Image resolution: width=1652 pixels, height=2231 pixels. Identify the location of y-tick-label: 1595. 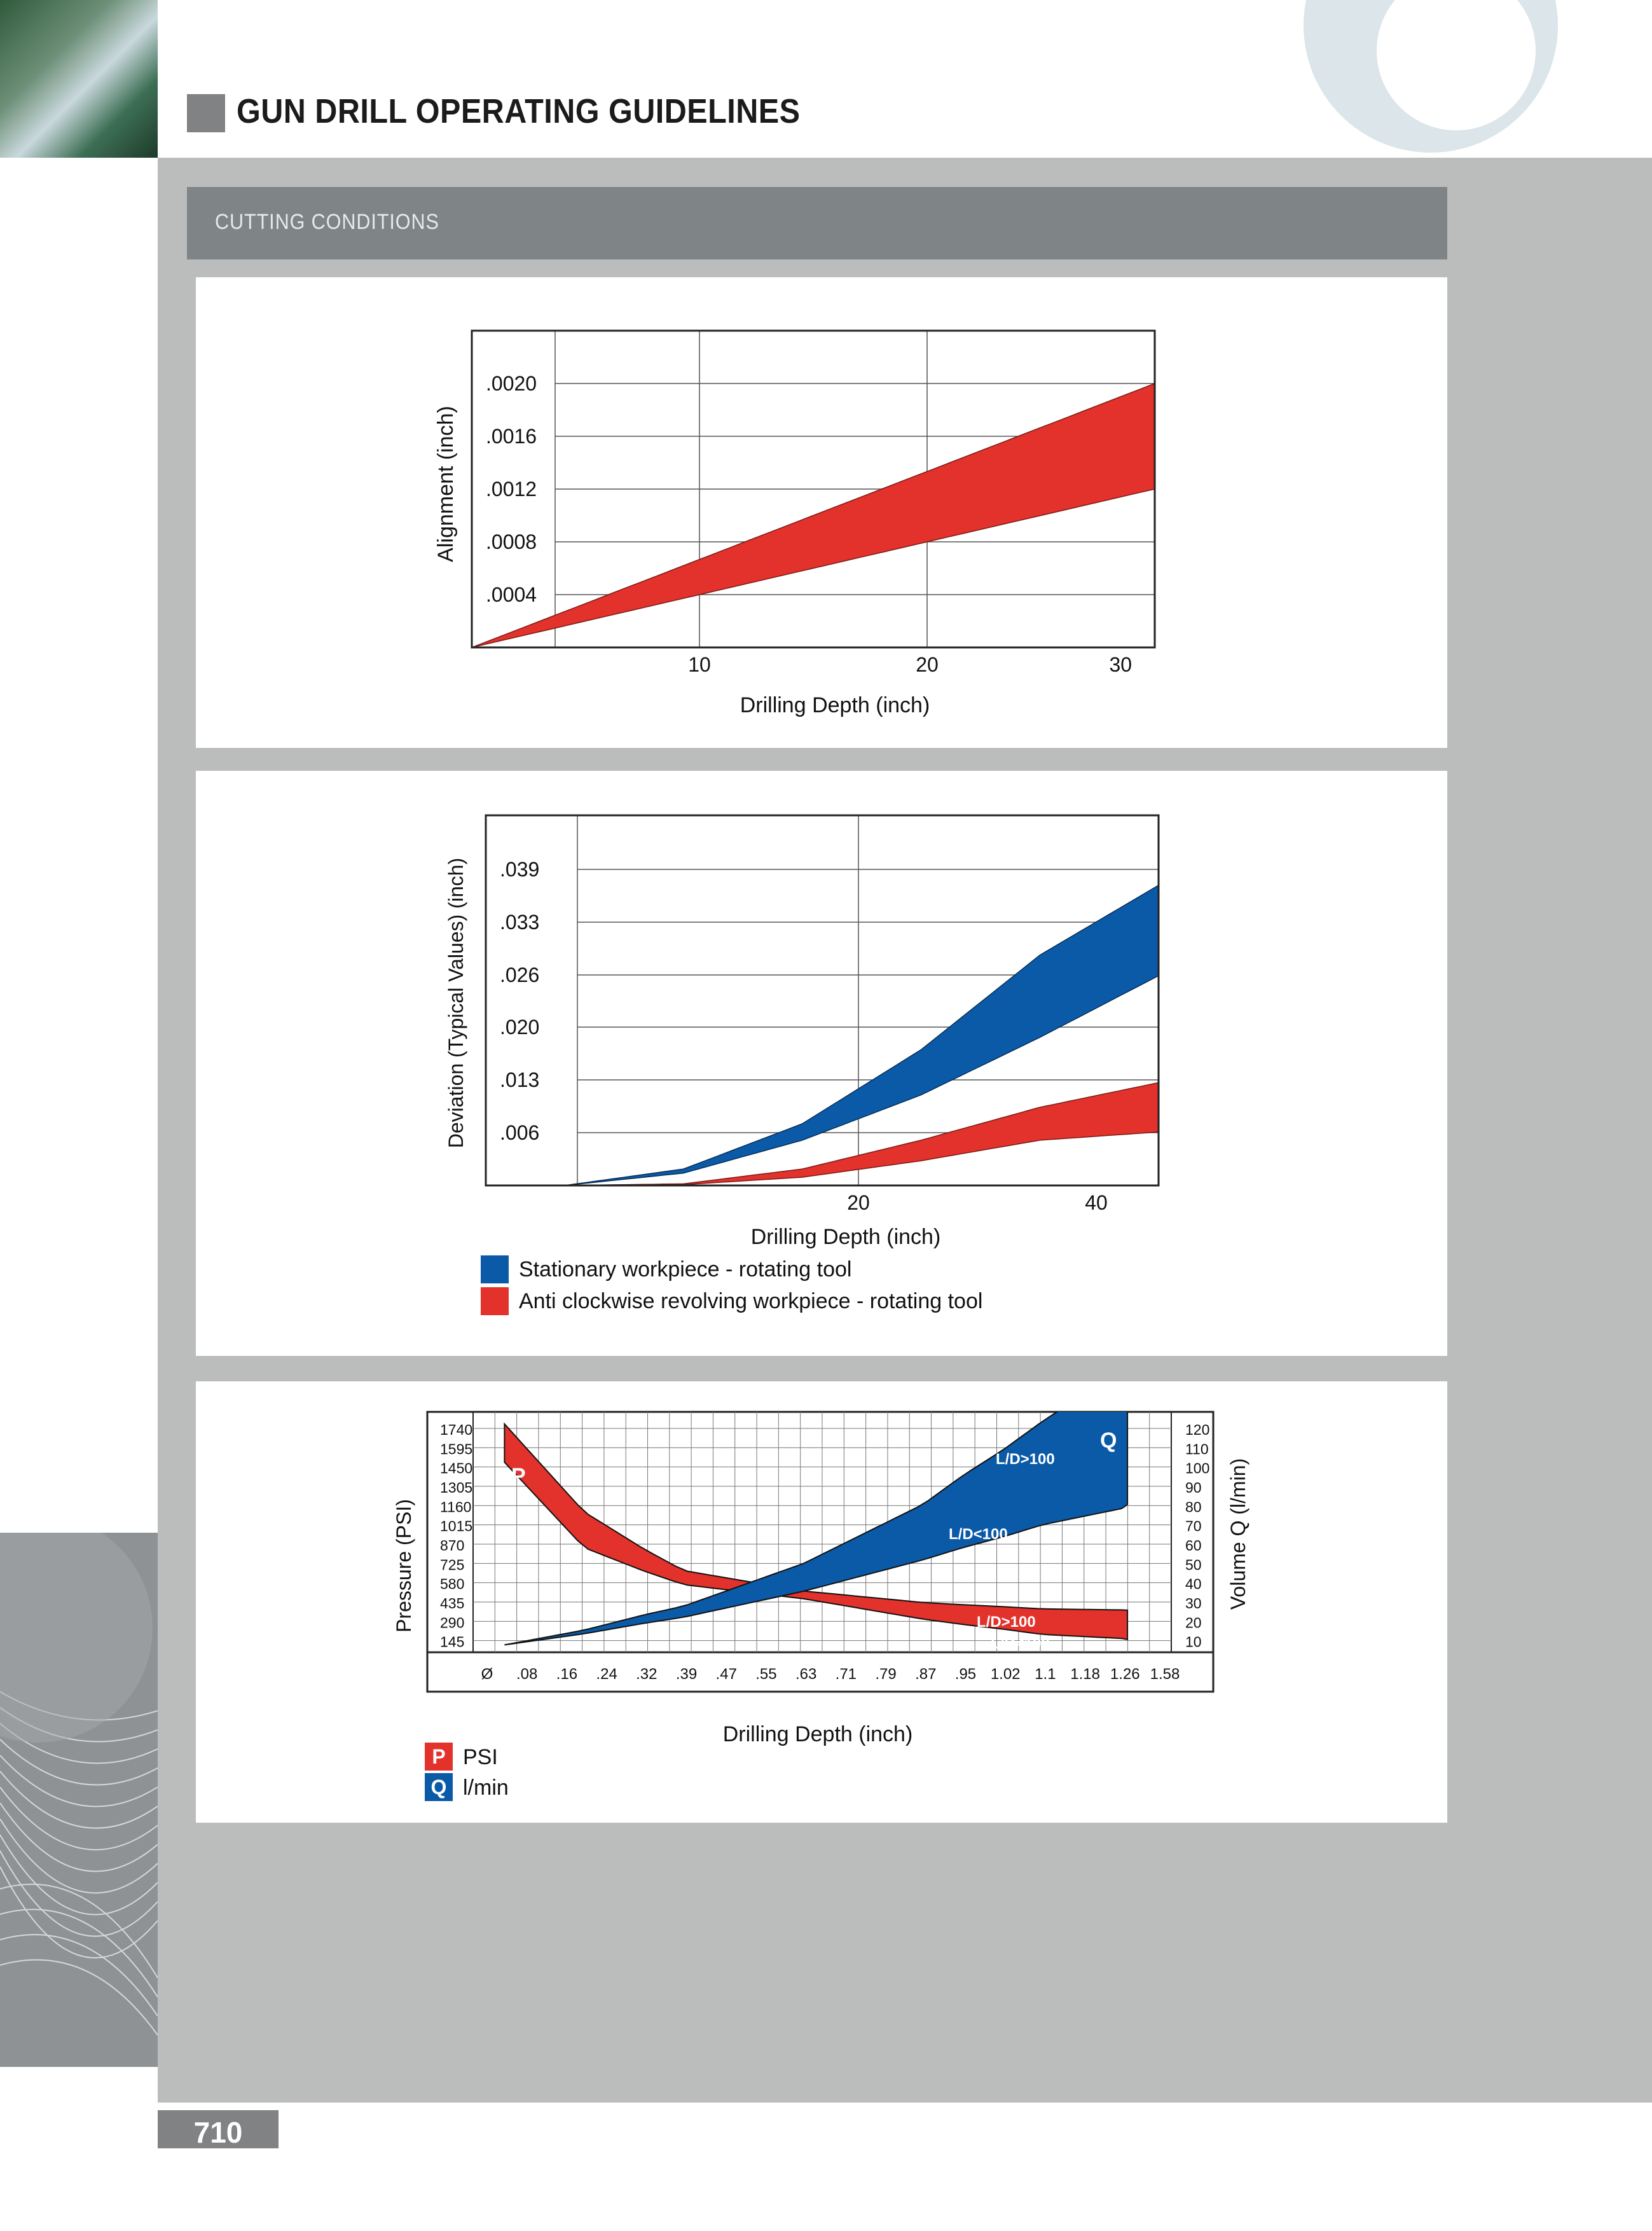
(456, 1448).